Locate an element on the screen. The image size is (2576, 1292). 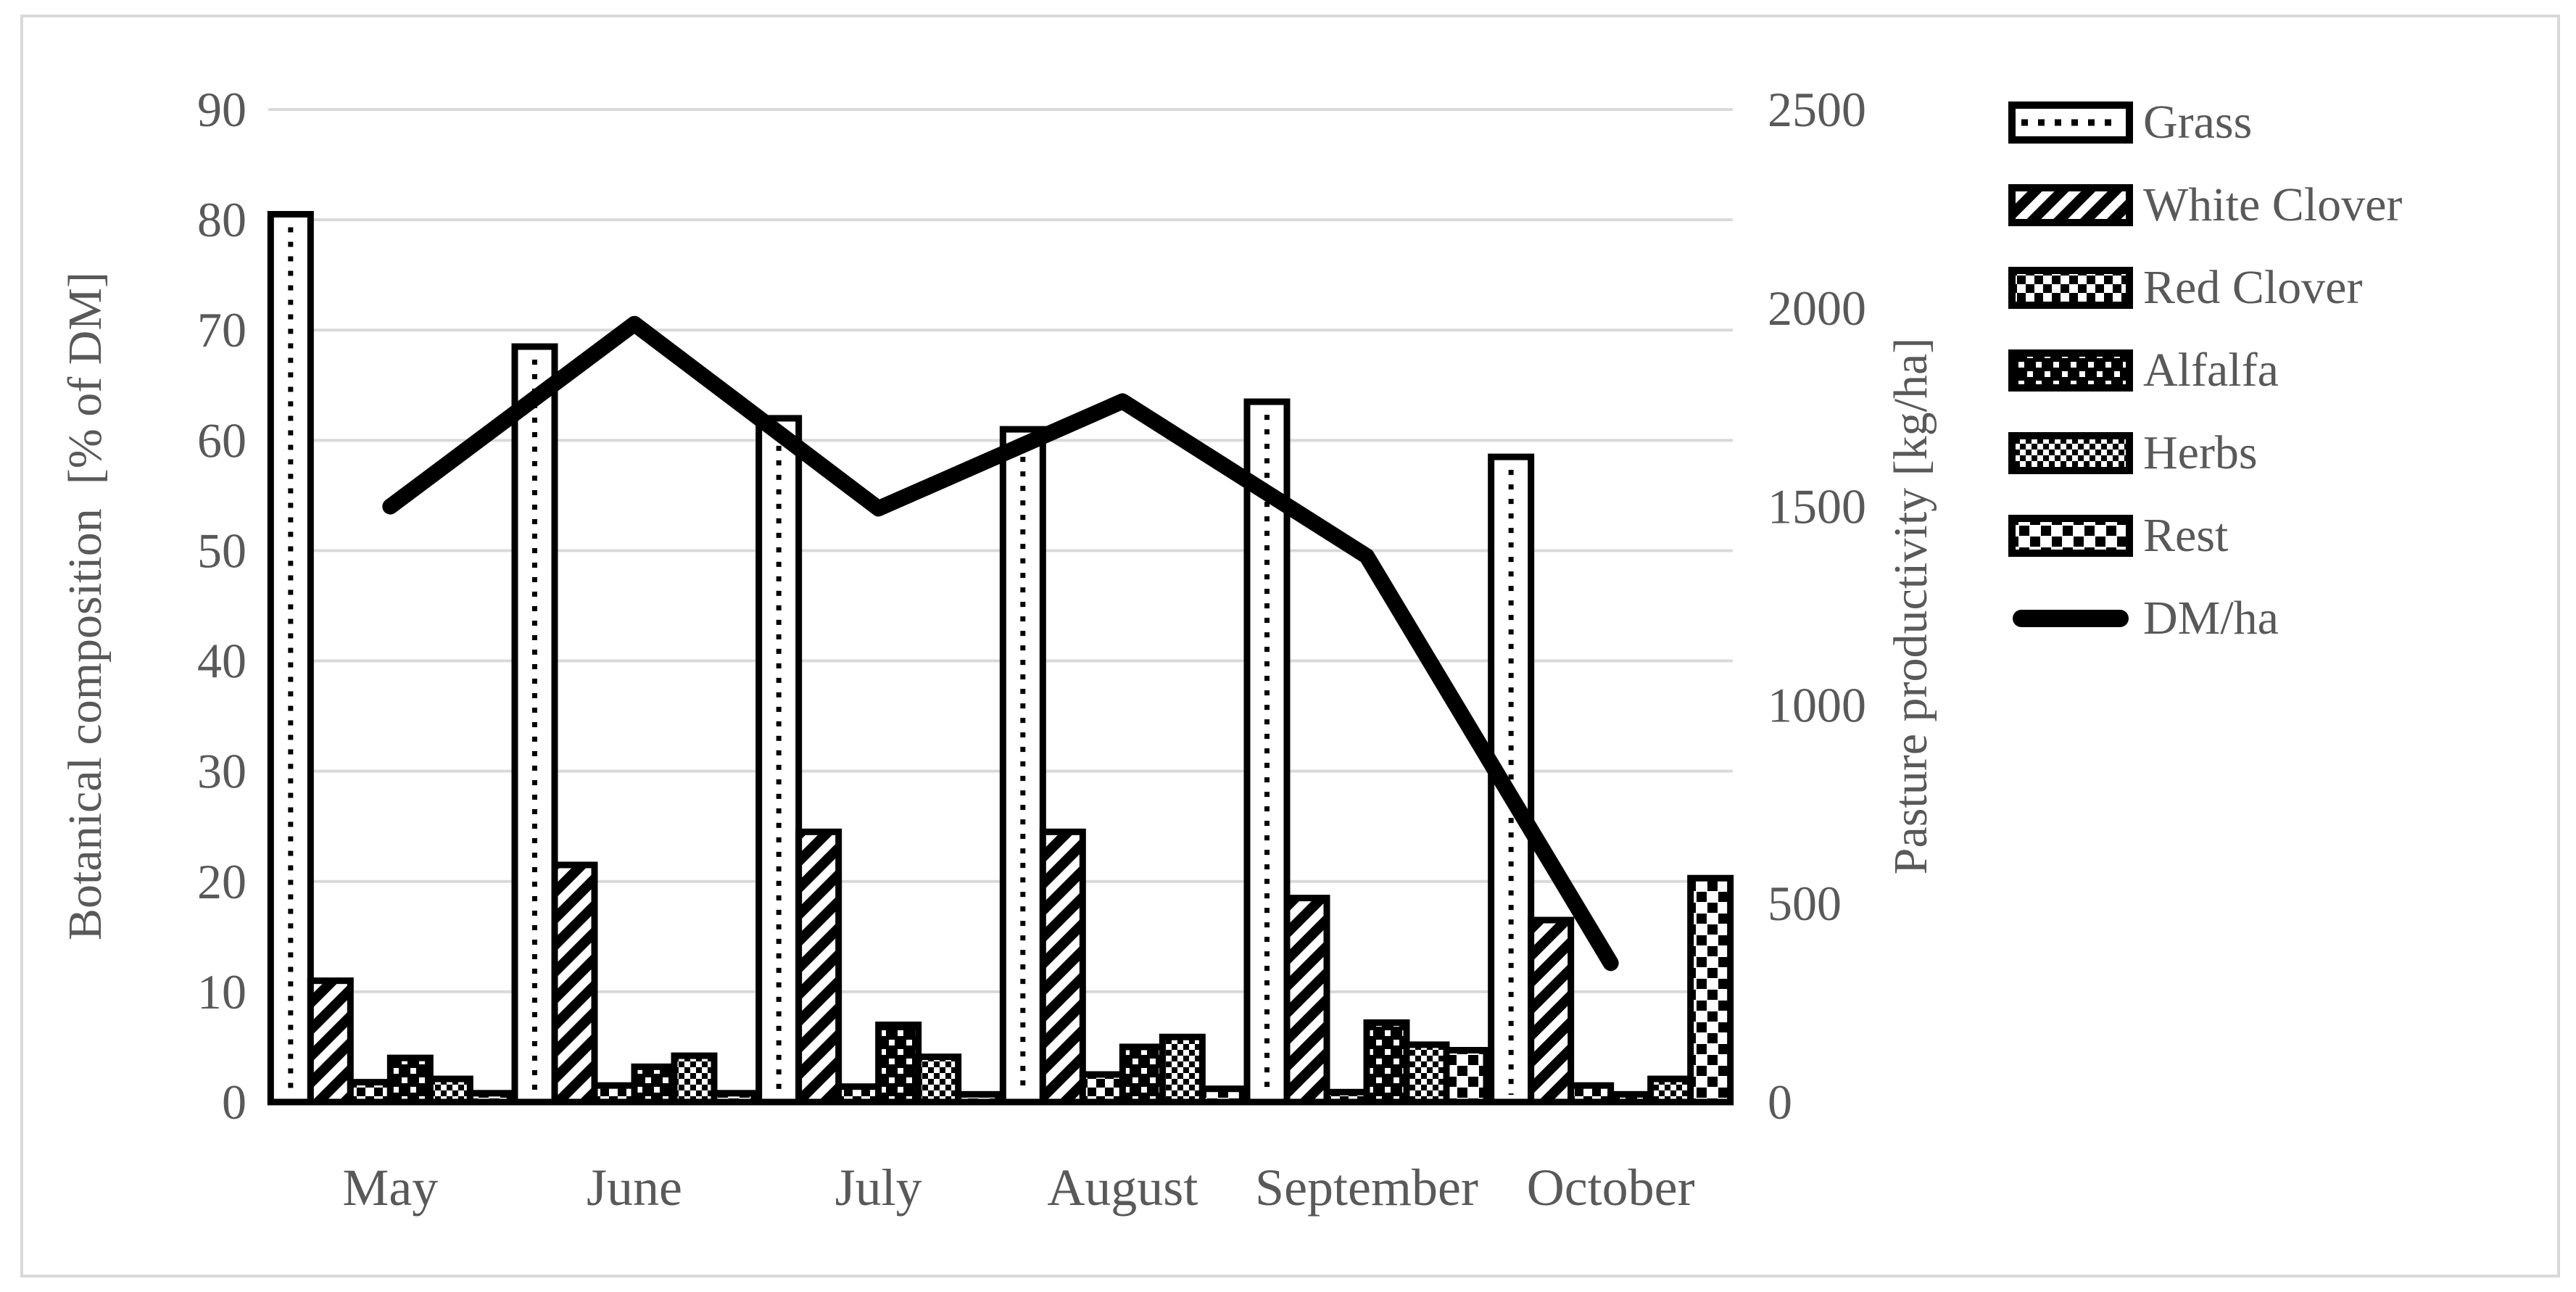
legend-label: Alfalfa is located at coordinates (2211, 370).